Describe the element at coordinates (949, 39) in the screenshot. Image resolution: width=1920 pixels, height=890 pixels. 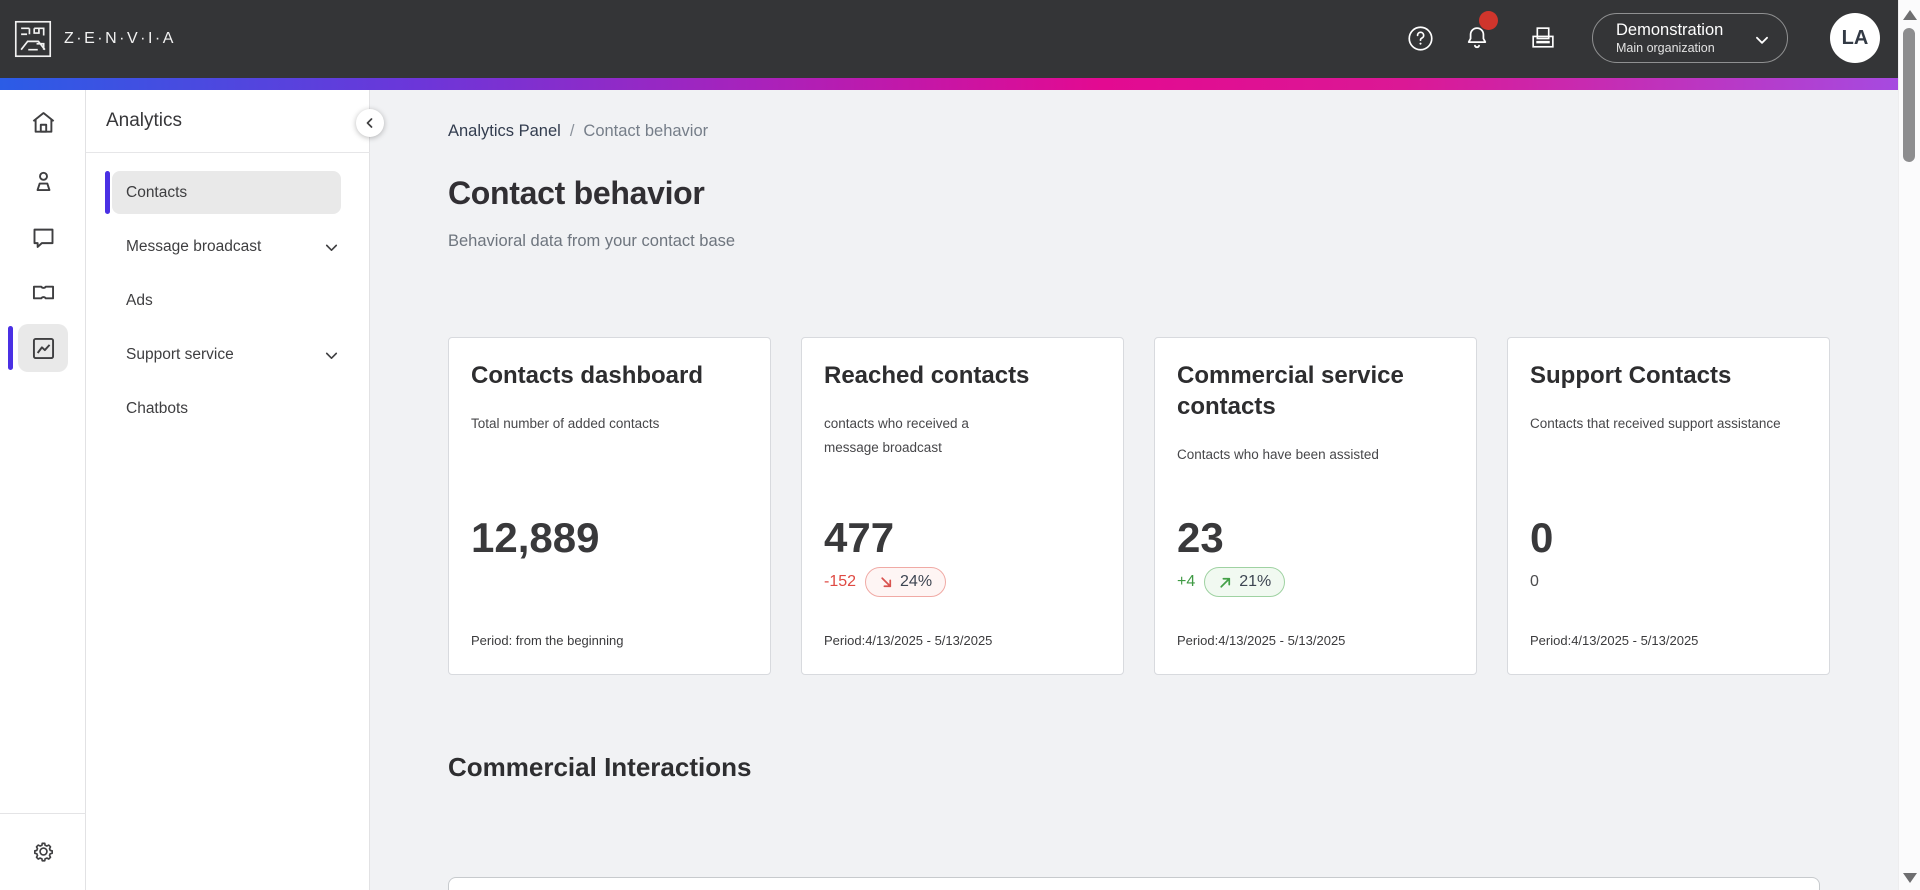
I see `topbar: Z·E·N·V·I·A Demonstratio` at that location.